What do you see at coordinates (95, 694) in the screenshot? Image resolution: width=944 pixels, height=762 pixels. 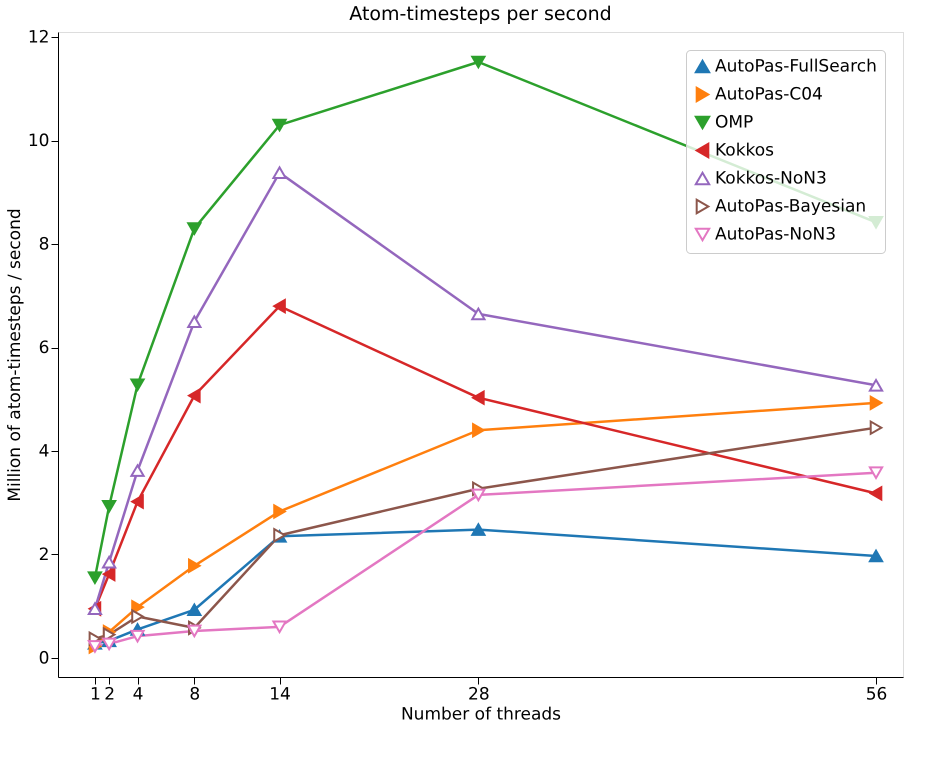 I see `x-tick-label: 1` at bounding box center [95, 694].